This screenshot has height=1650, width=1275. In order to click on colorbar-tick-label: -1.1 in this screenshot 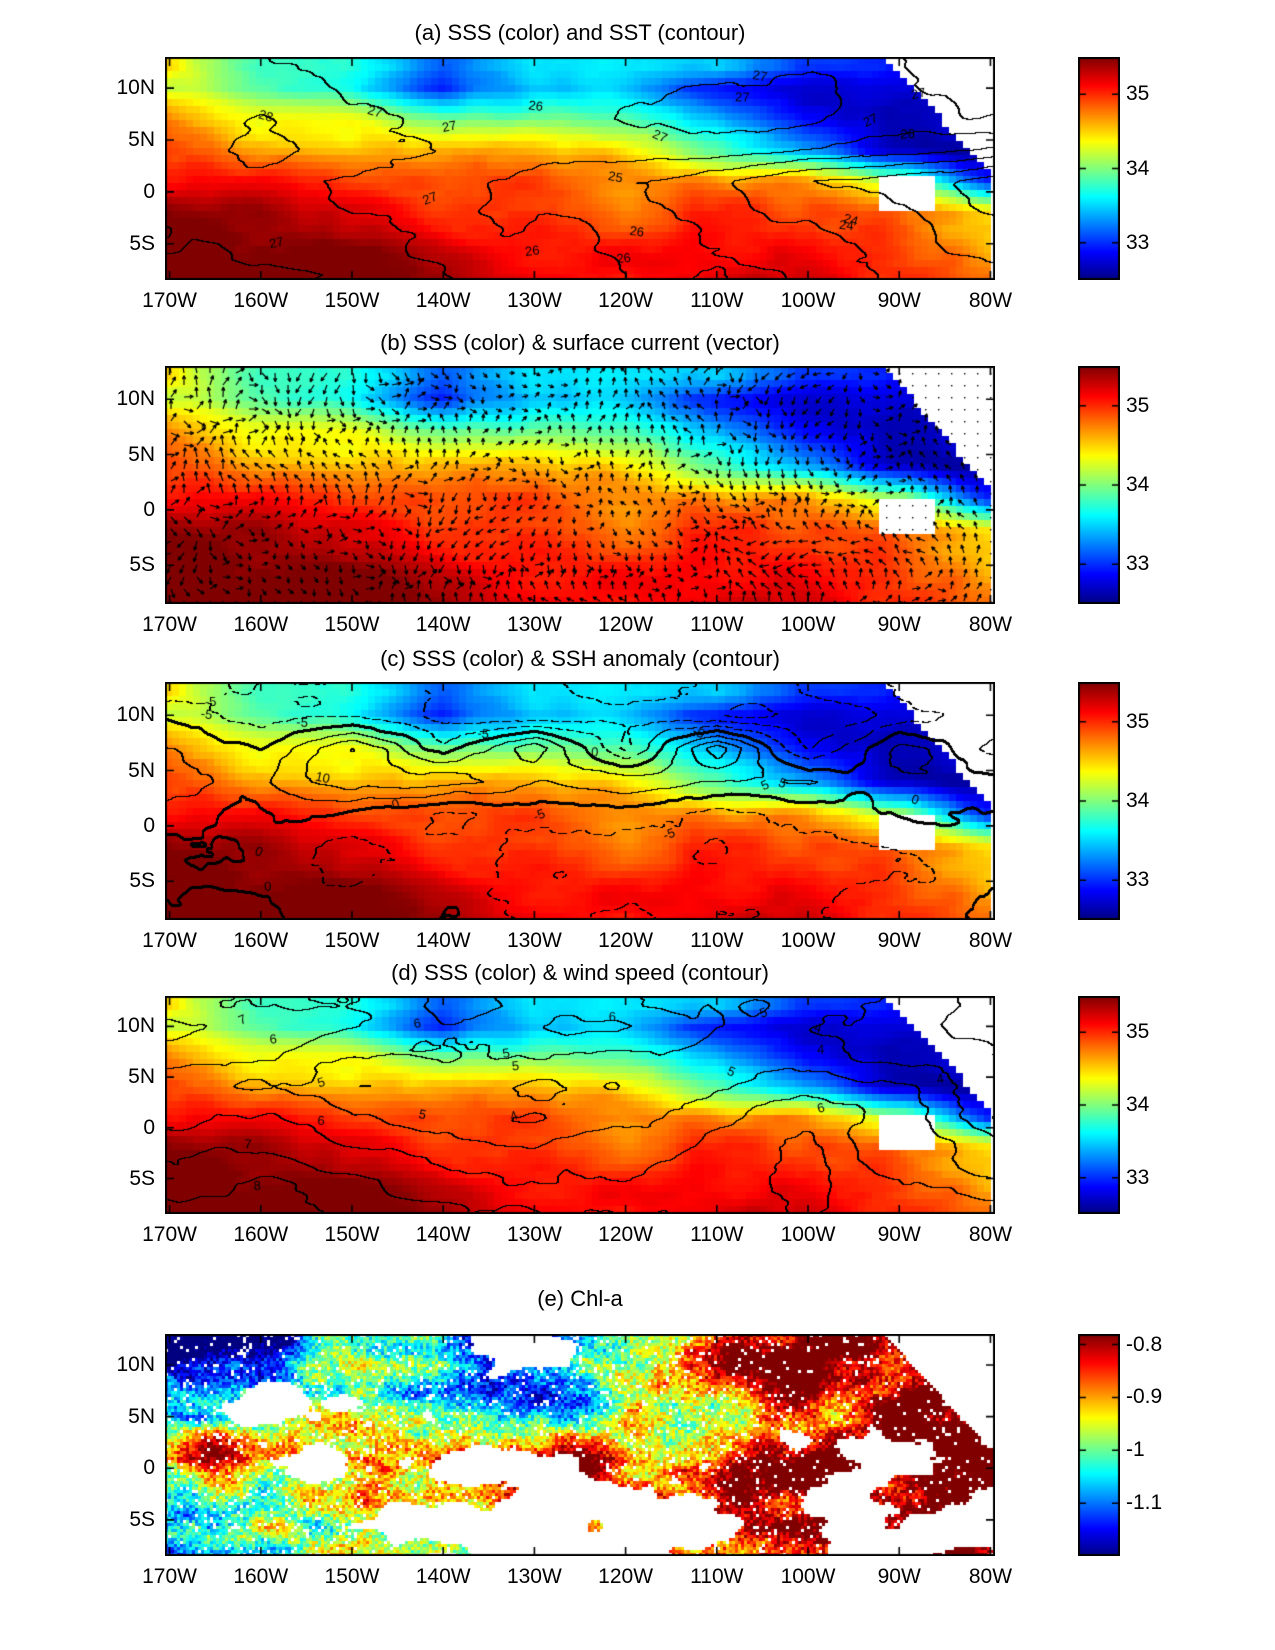, I will do `click(1144, 1503)`.